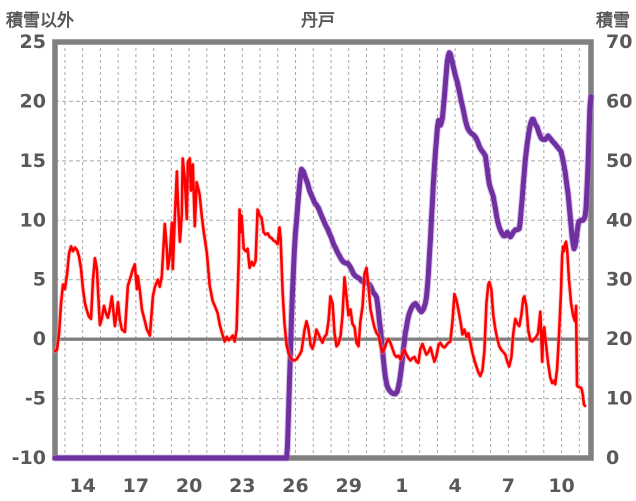 This screenshot has height=501, width=636. Describe the element at coordinates (619, 42) in the screenshot. I see `right-tick-label: 70` at that location.